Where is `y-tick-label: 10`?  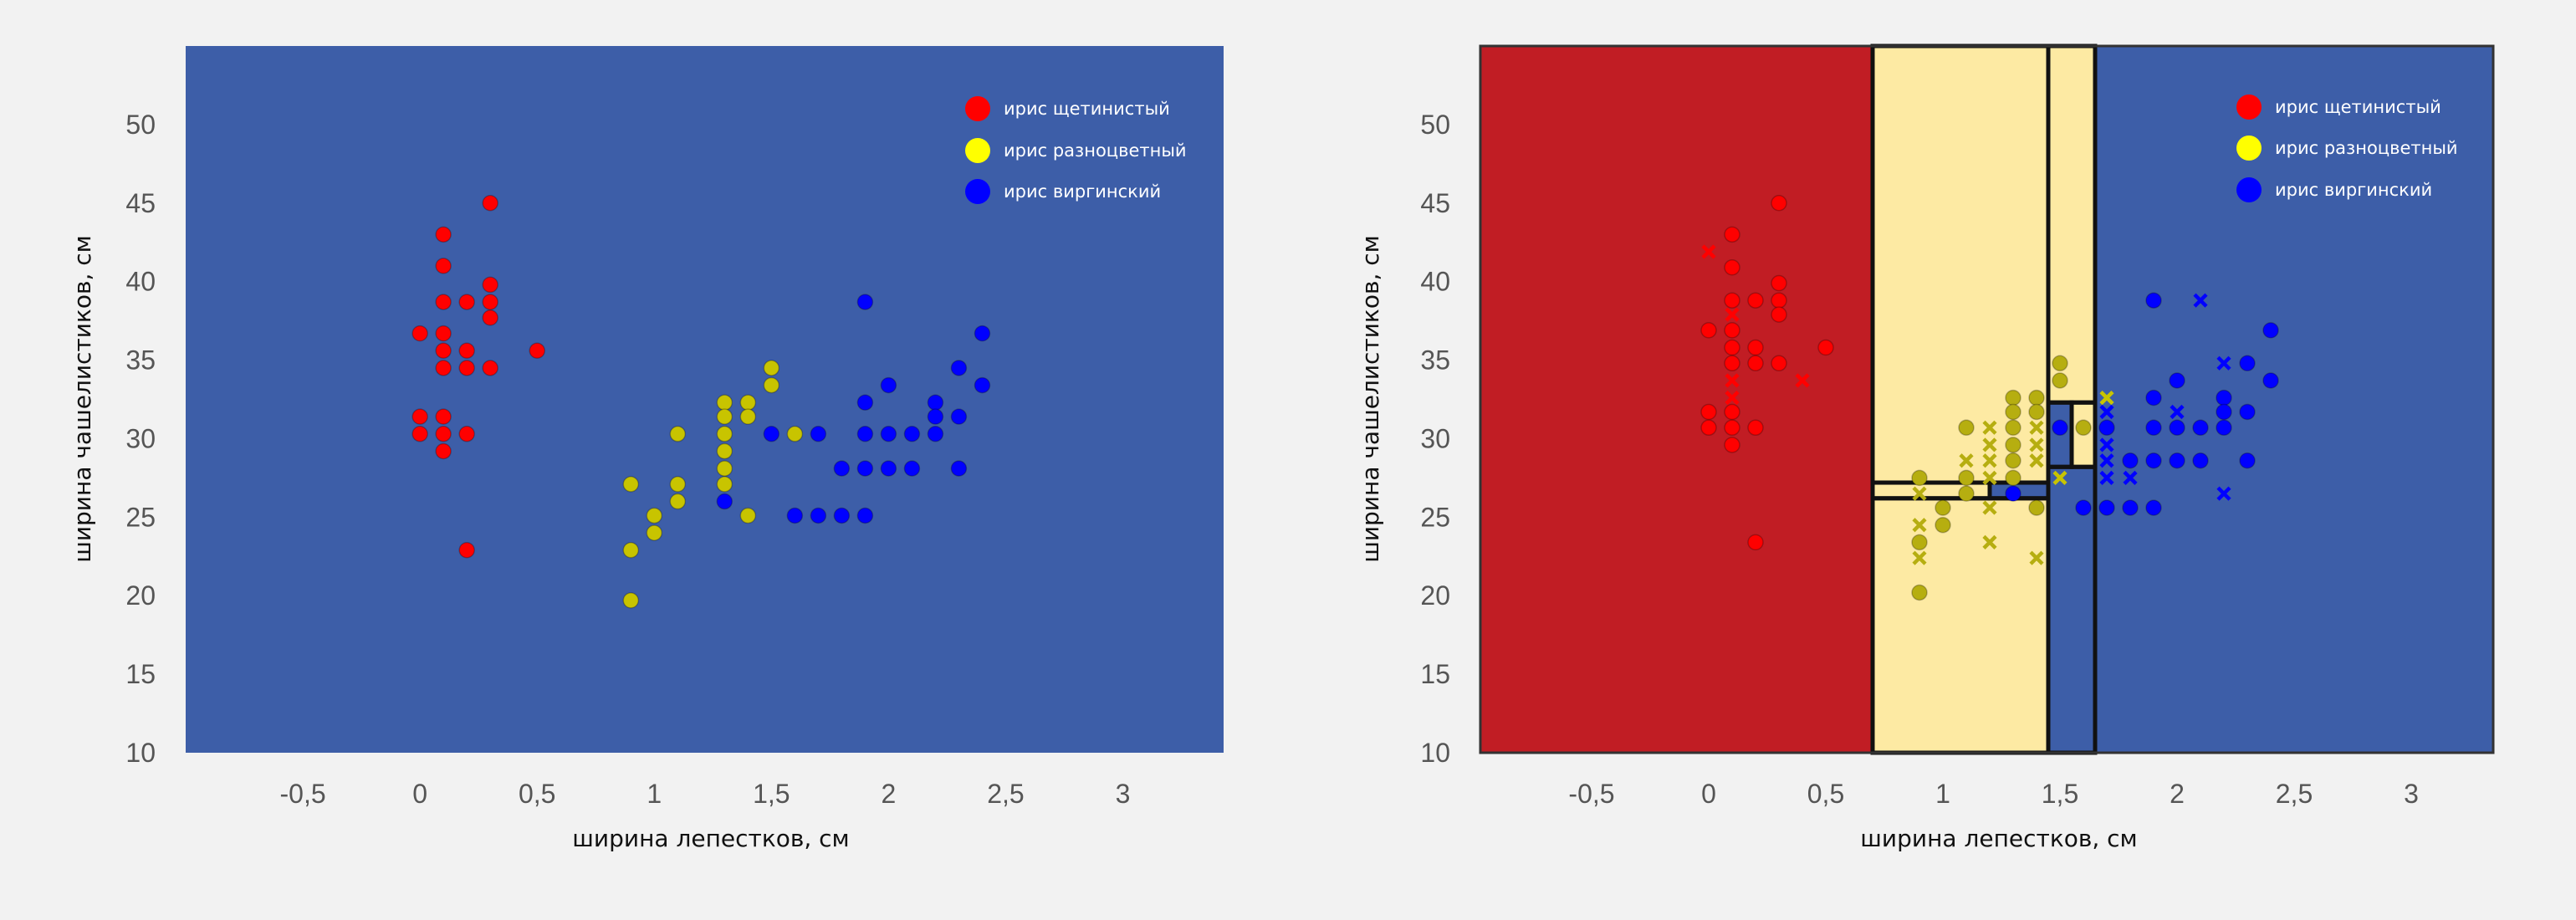
y-tick-label: 10 is located at coordinates (140, 753).